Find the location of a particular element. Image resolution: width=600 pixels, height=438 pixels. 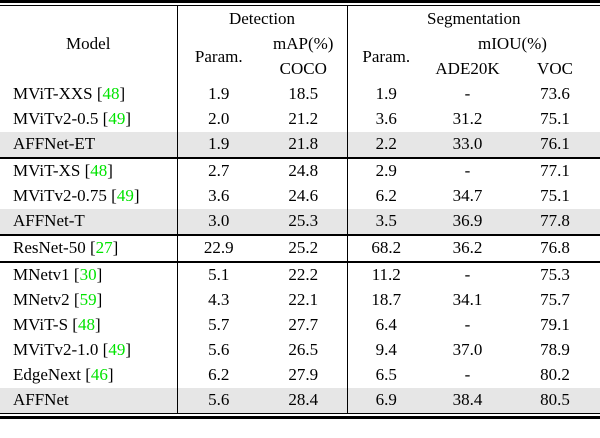

value-cell: 2.2 is located at coordinates (386, 145).